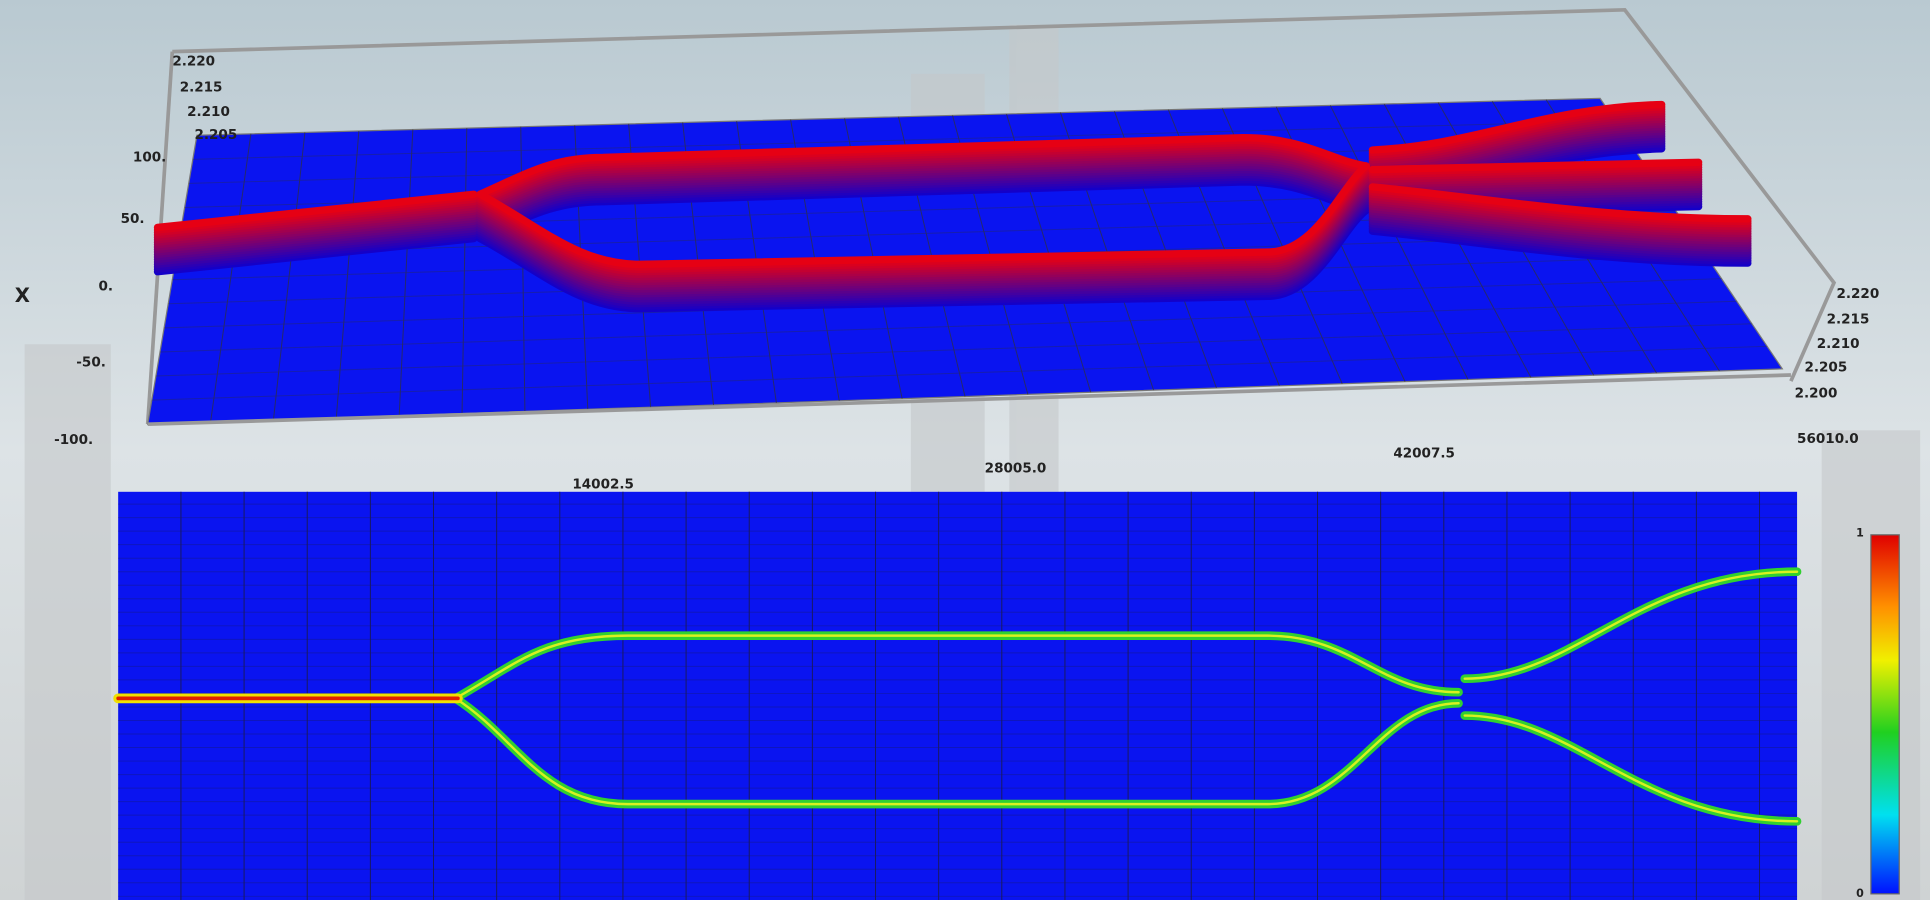 This screenshot has height=900, width=1930. Describe the element at coordinates (105, 286) in the screenshot. I see `y-tick-label: 0.` at that location.